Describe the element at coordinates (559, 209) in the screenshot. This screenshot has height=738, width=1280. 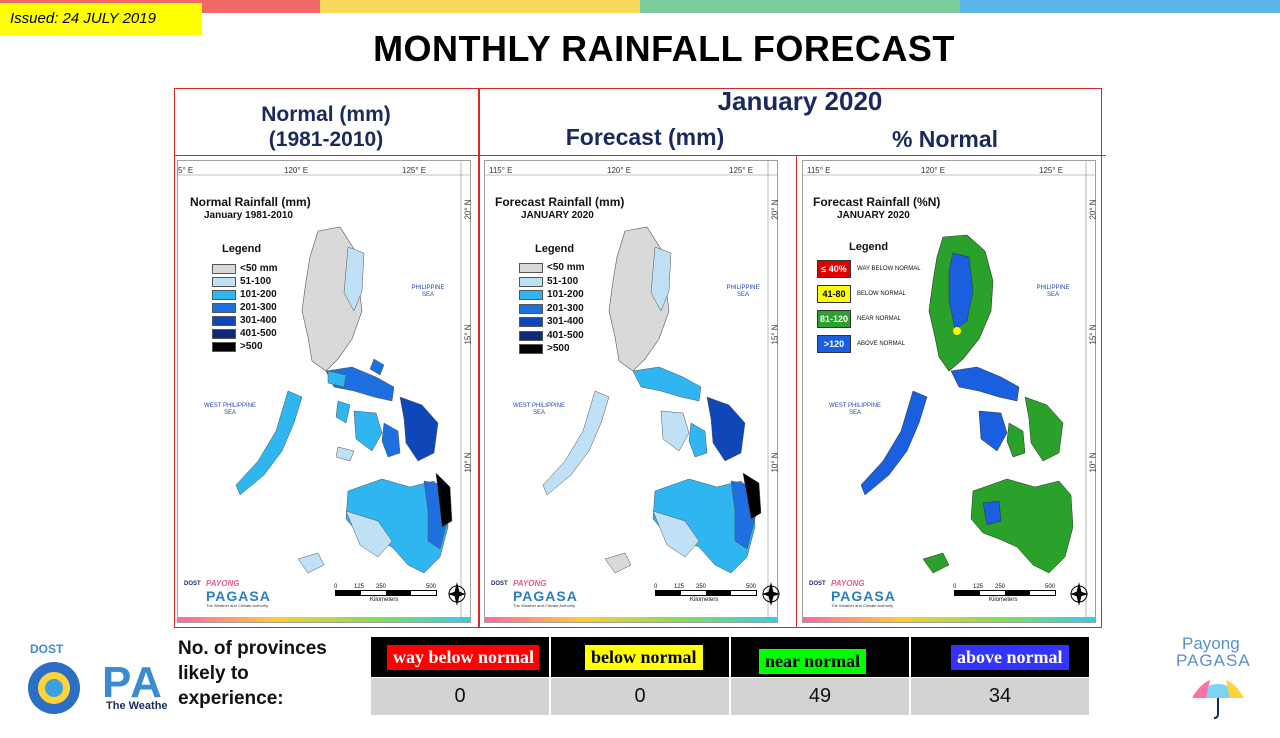
I see `map-title: Forecast Rainfall (mm) JANUARY 2020` at that location.